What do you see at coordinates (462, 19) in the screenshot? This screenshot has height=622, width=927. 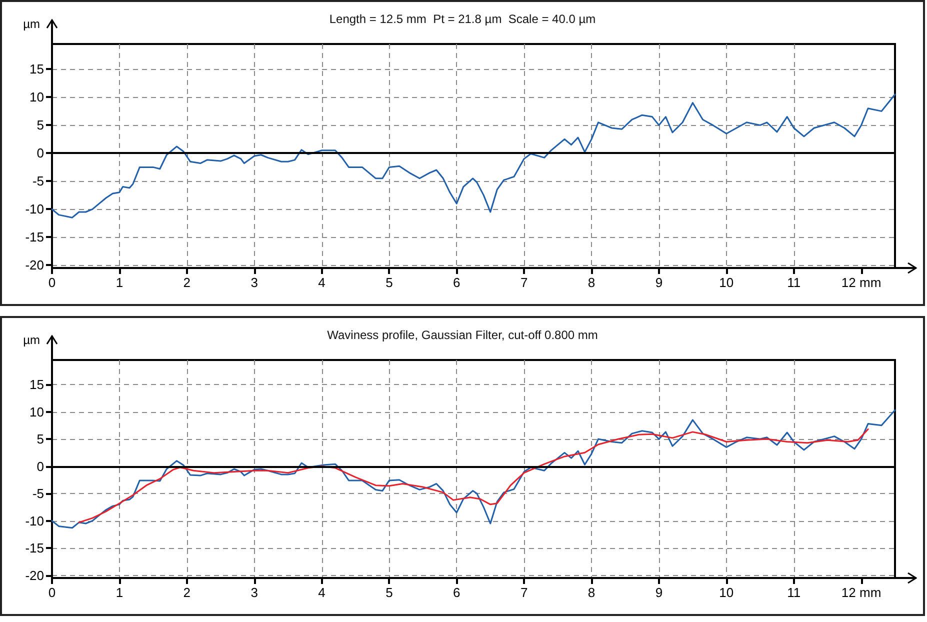 I see `chart-title: Length = 12.5 mm Pt = 21.8 µm Scale = 40.0 µm` at bounding box center [462, 19].